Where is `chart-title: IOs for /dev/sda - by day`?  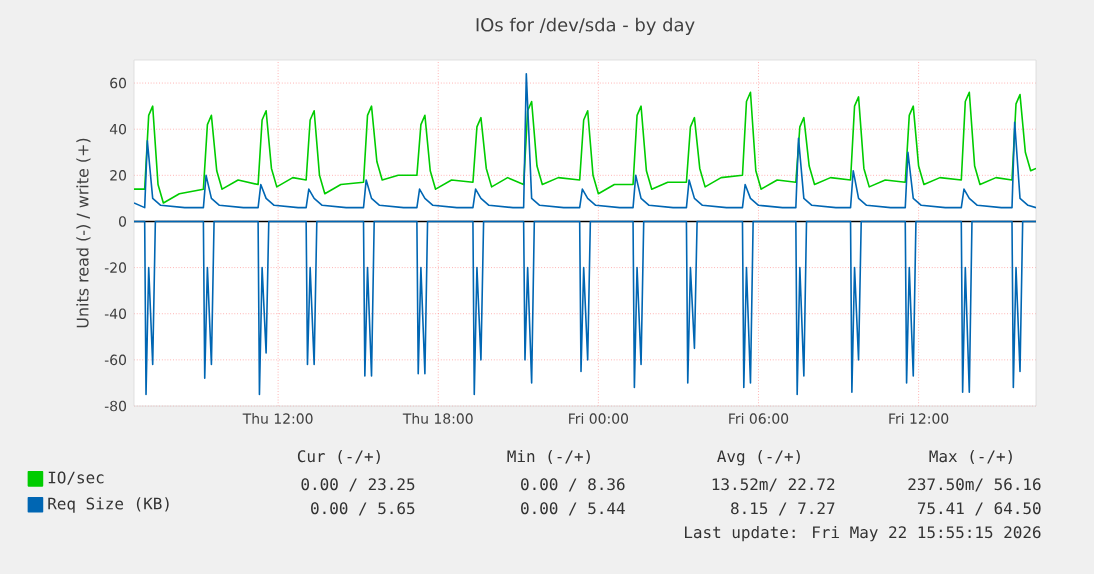 chart-title: IOs for /dev/sda - by day is located at coordinates (585, 26).